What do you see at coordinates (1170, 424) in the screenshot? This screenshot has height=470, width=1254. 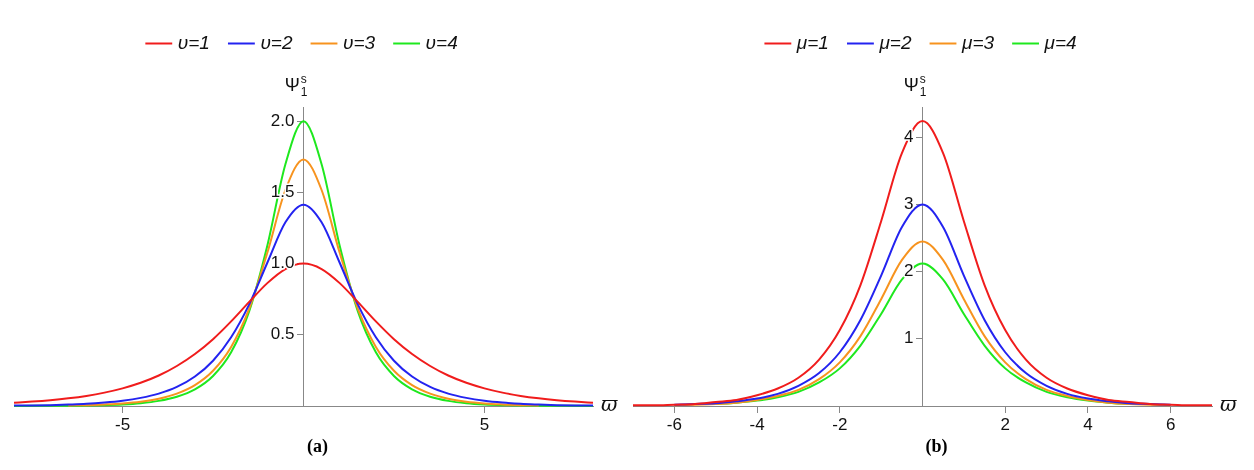 I see `x-tick-label: 6` at bounding box center [1170, 424].